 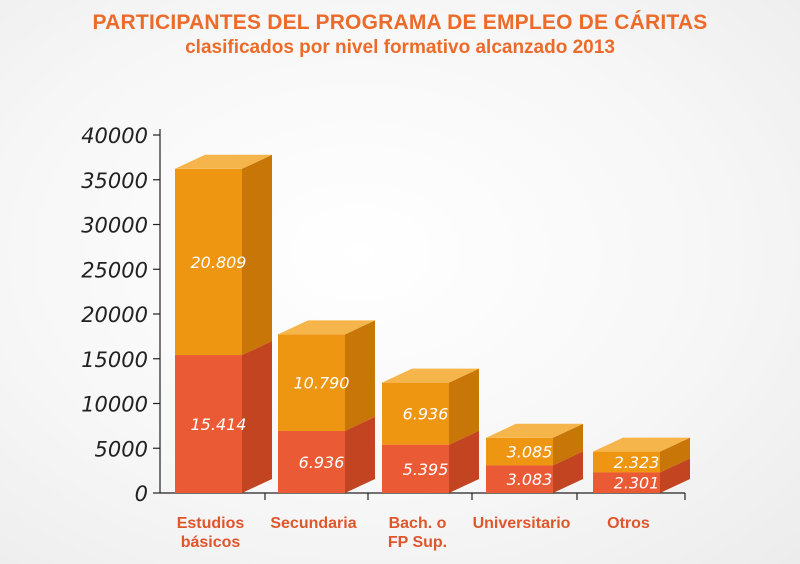 What do you see at coordinates (313, 523) in the screenshot?
I see `category-label: Secundaria` at bounding box center [313, 523].